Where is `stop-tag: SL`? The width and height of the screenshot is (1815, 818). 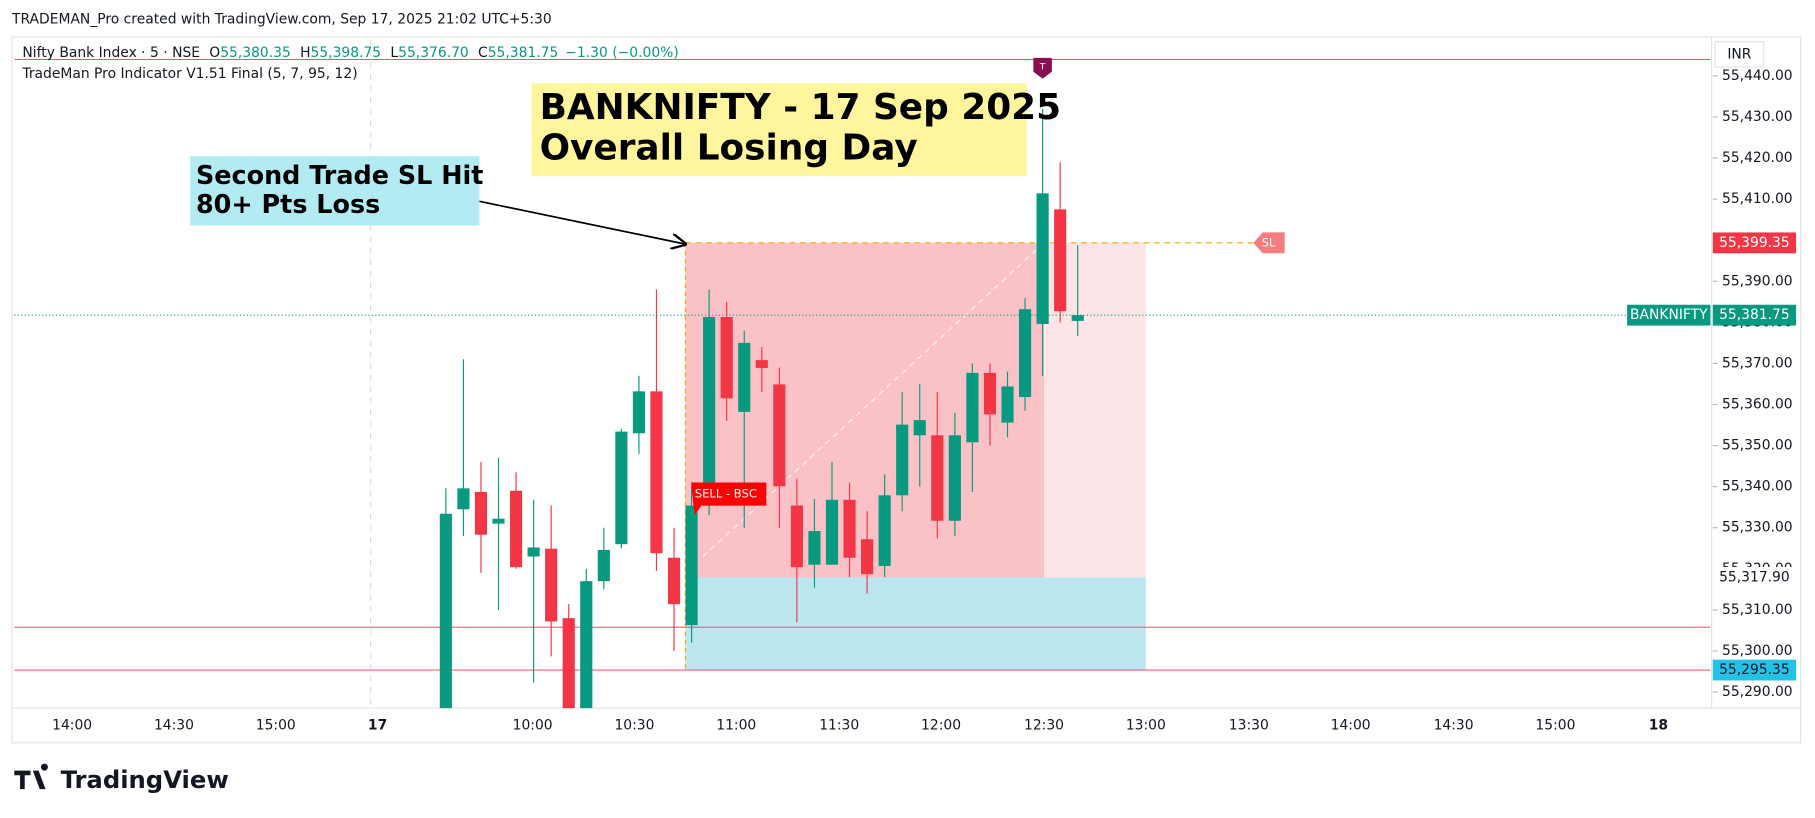
stop-tag: SL is located at coordinates (1269, 242).